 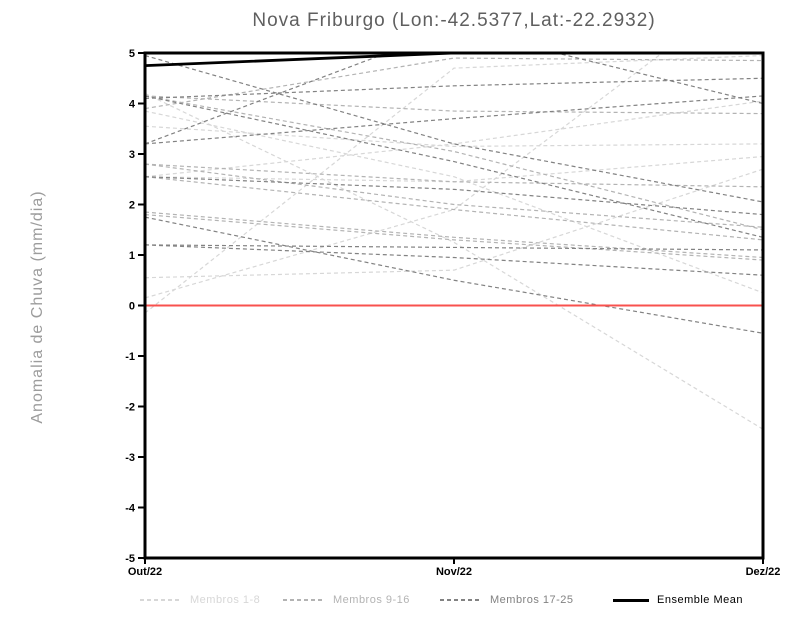 I want to click on legend-label: Membros 17-25, so click(x=532, y=600).